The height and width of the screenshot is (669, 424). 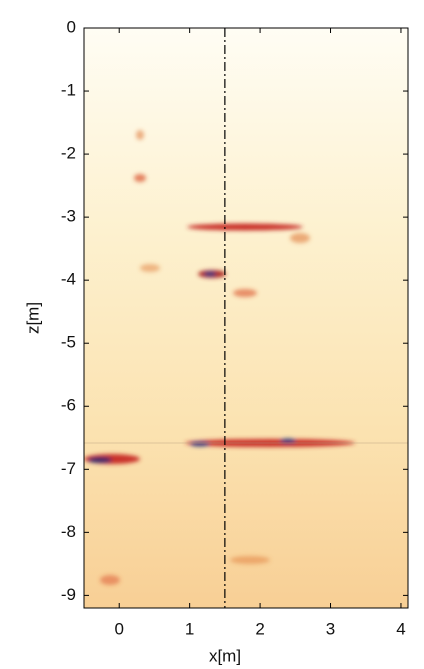 I want to click on y-tick-label: -8, so click(x=68, y=531).